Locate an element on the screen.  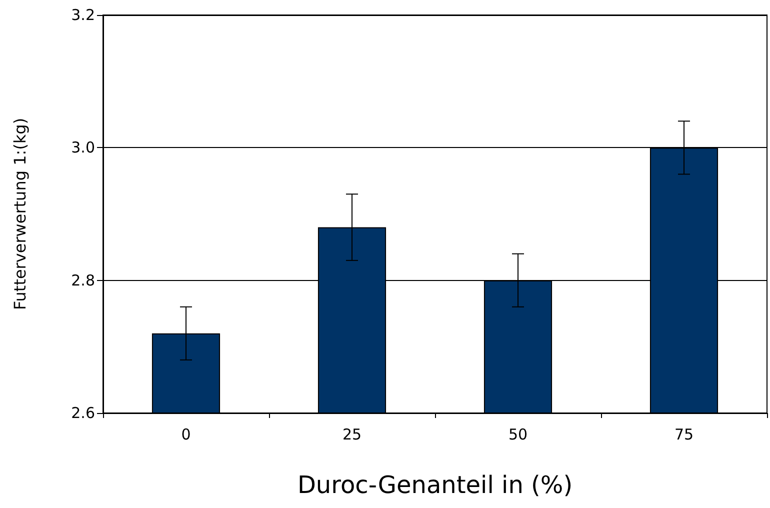
x-tick-label: 75 is located at coordinates (684, 435).